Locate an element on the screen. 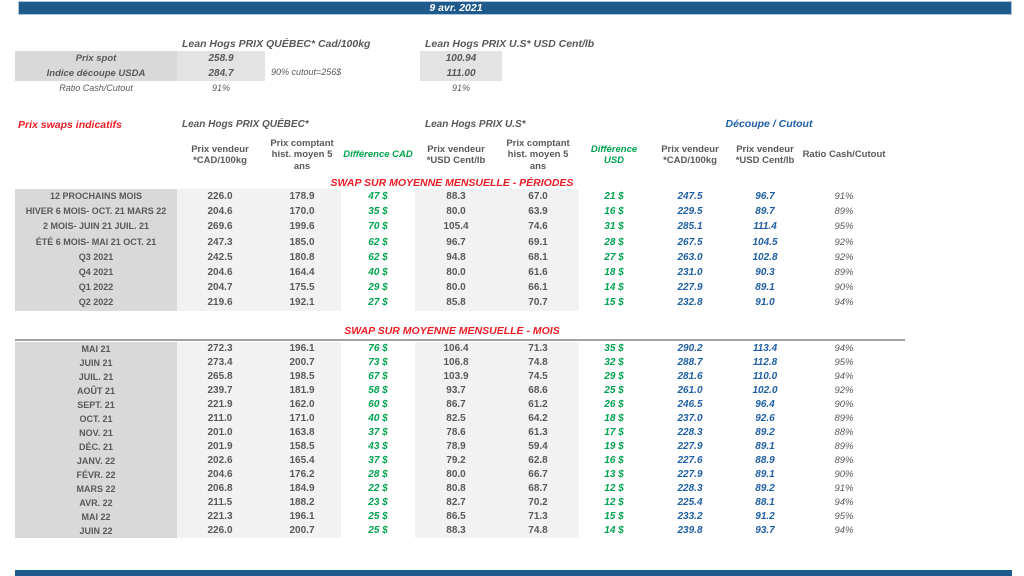 Image resolution: width=1024 pixels, height=576 pixels. value-cell: 70.2 is located at coordinates (538, 503).